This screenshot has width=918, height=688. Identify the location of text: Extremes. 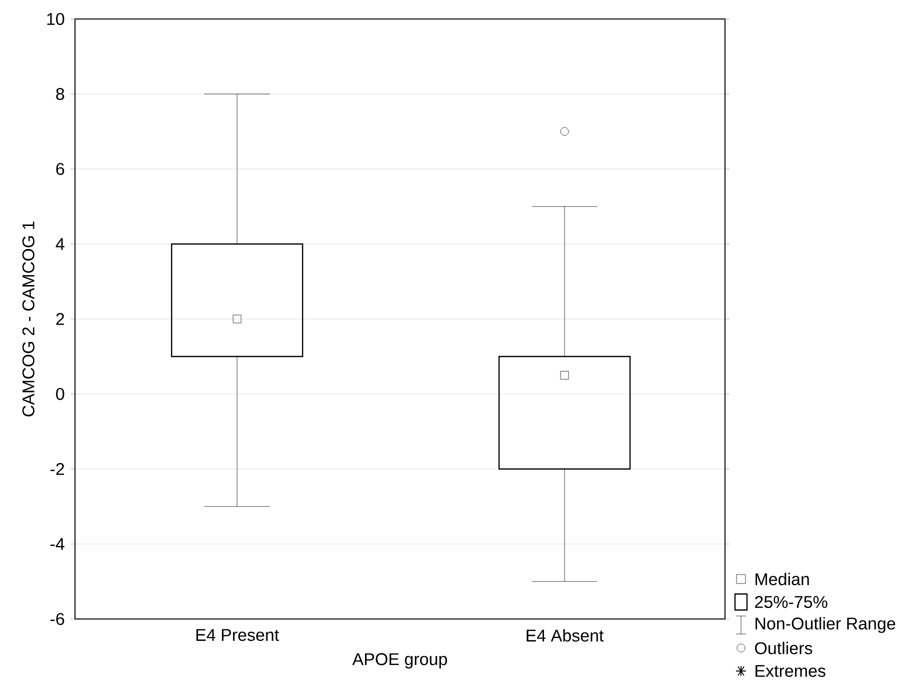
(791, 671).